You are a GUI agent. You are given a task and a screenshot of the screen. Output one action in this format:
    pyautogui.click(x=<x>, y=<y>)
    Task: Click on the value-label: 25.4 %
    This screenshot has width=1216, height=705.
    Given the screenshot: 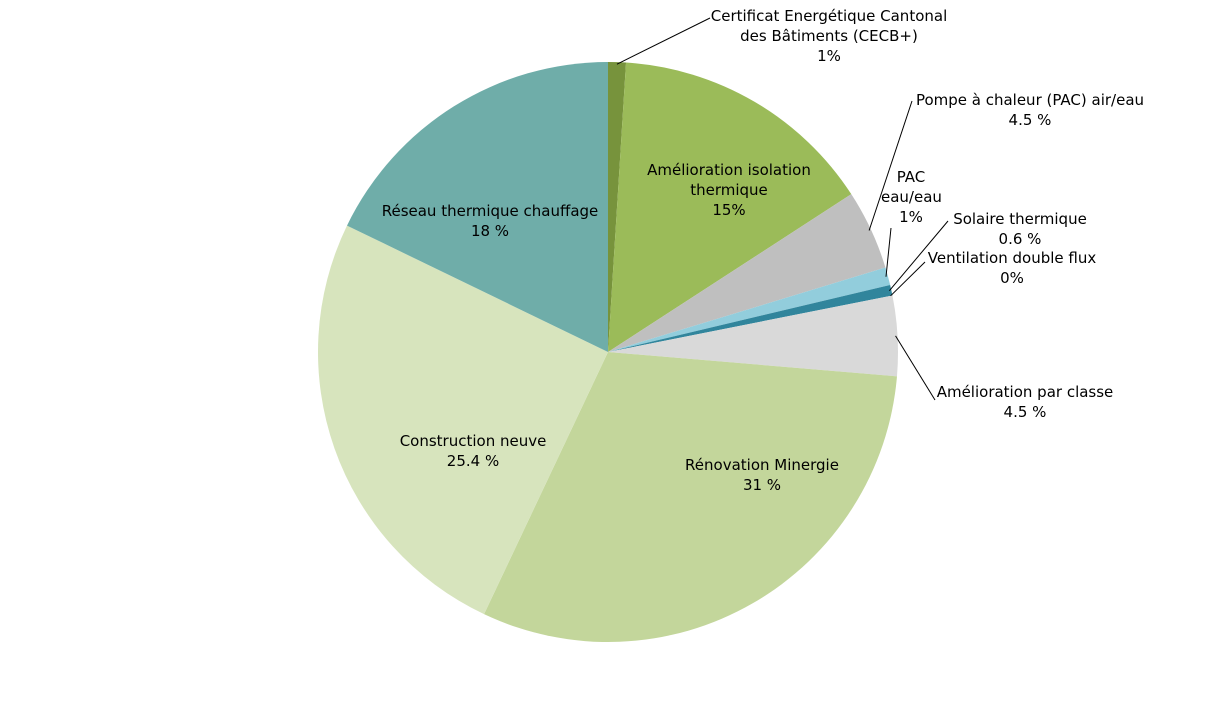 What is the action you would take?
    pyautogui.click(x=473, y=461)
    